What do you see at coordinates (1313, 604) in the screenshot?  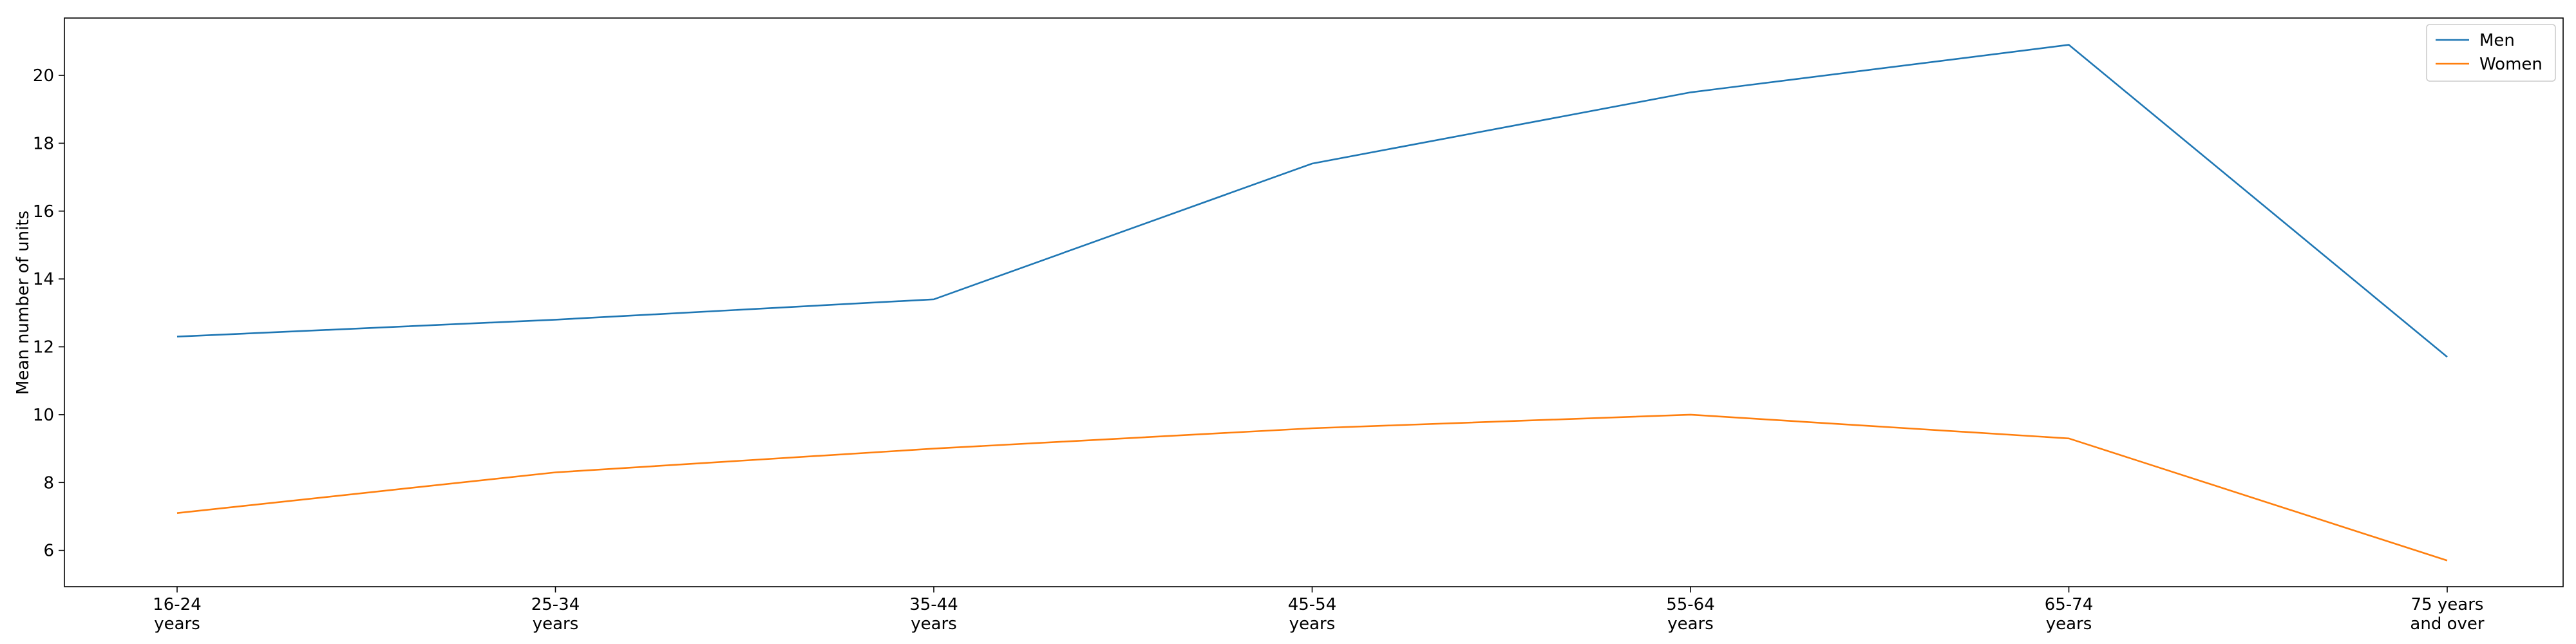 I see `x-tick-label: 45-54` at bounding box center [1313, 604].